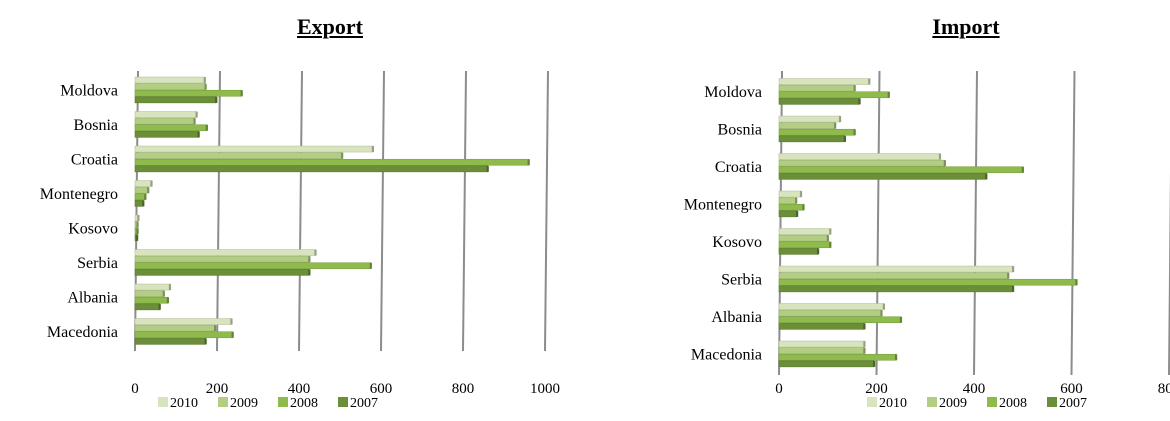  What do you see at coordinates (545, 389) in the screenshot?
I see `x-tick-label: 1000` at bounding box center [545, 389].